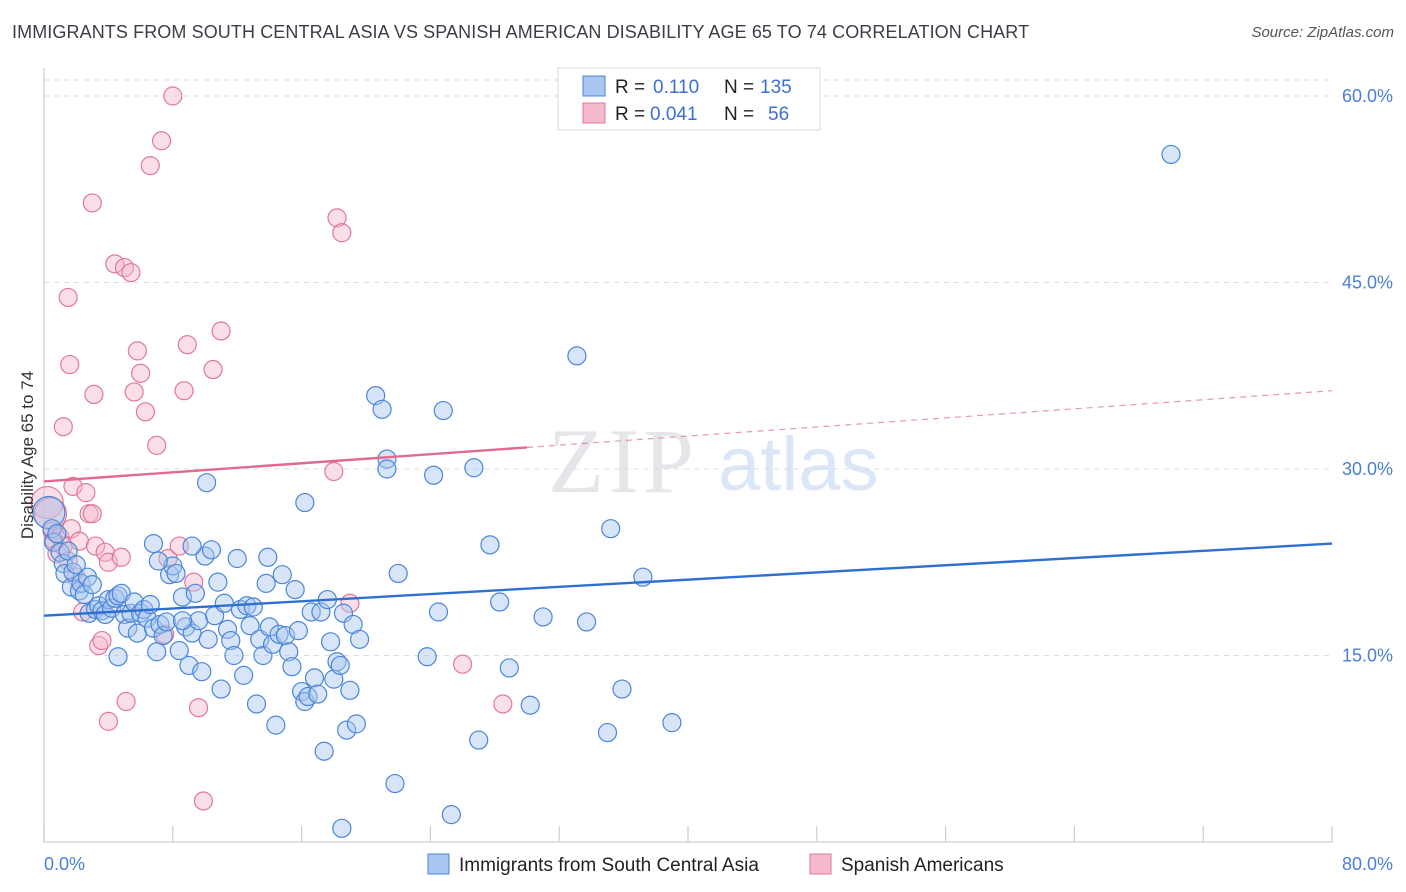 Image resolution: width=1406 pixels, height=892 pixels. Describe the element at coordinates (438, 864) in the screenshot. I see `bottom-legend-swatch-blue` at that location.